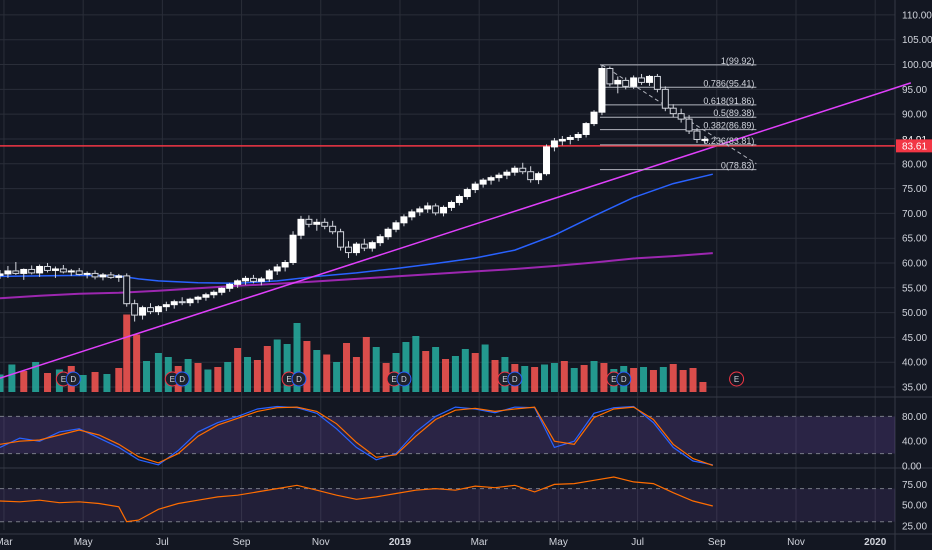  I want to click on price-tick-label: 80.00, so click(914, 164).